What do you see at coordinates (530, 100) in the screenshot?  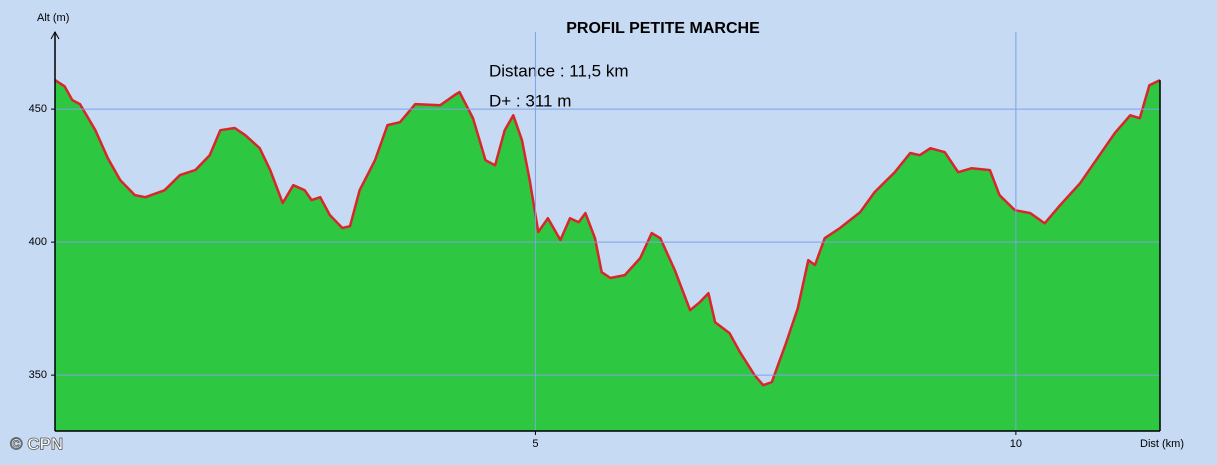 I see `annotation: D+ : 311 m` at bounding box center [530, 100].